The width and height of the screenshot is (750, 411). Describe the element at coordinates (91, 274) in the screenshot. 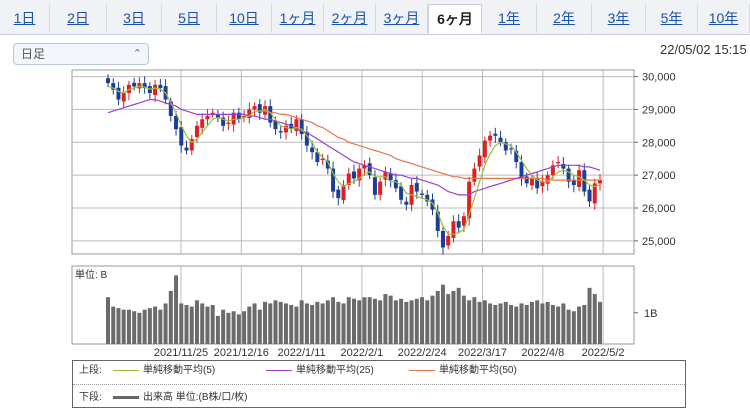

I see `volume-unit-label: 単位: B` at that location.